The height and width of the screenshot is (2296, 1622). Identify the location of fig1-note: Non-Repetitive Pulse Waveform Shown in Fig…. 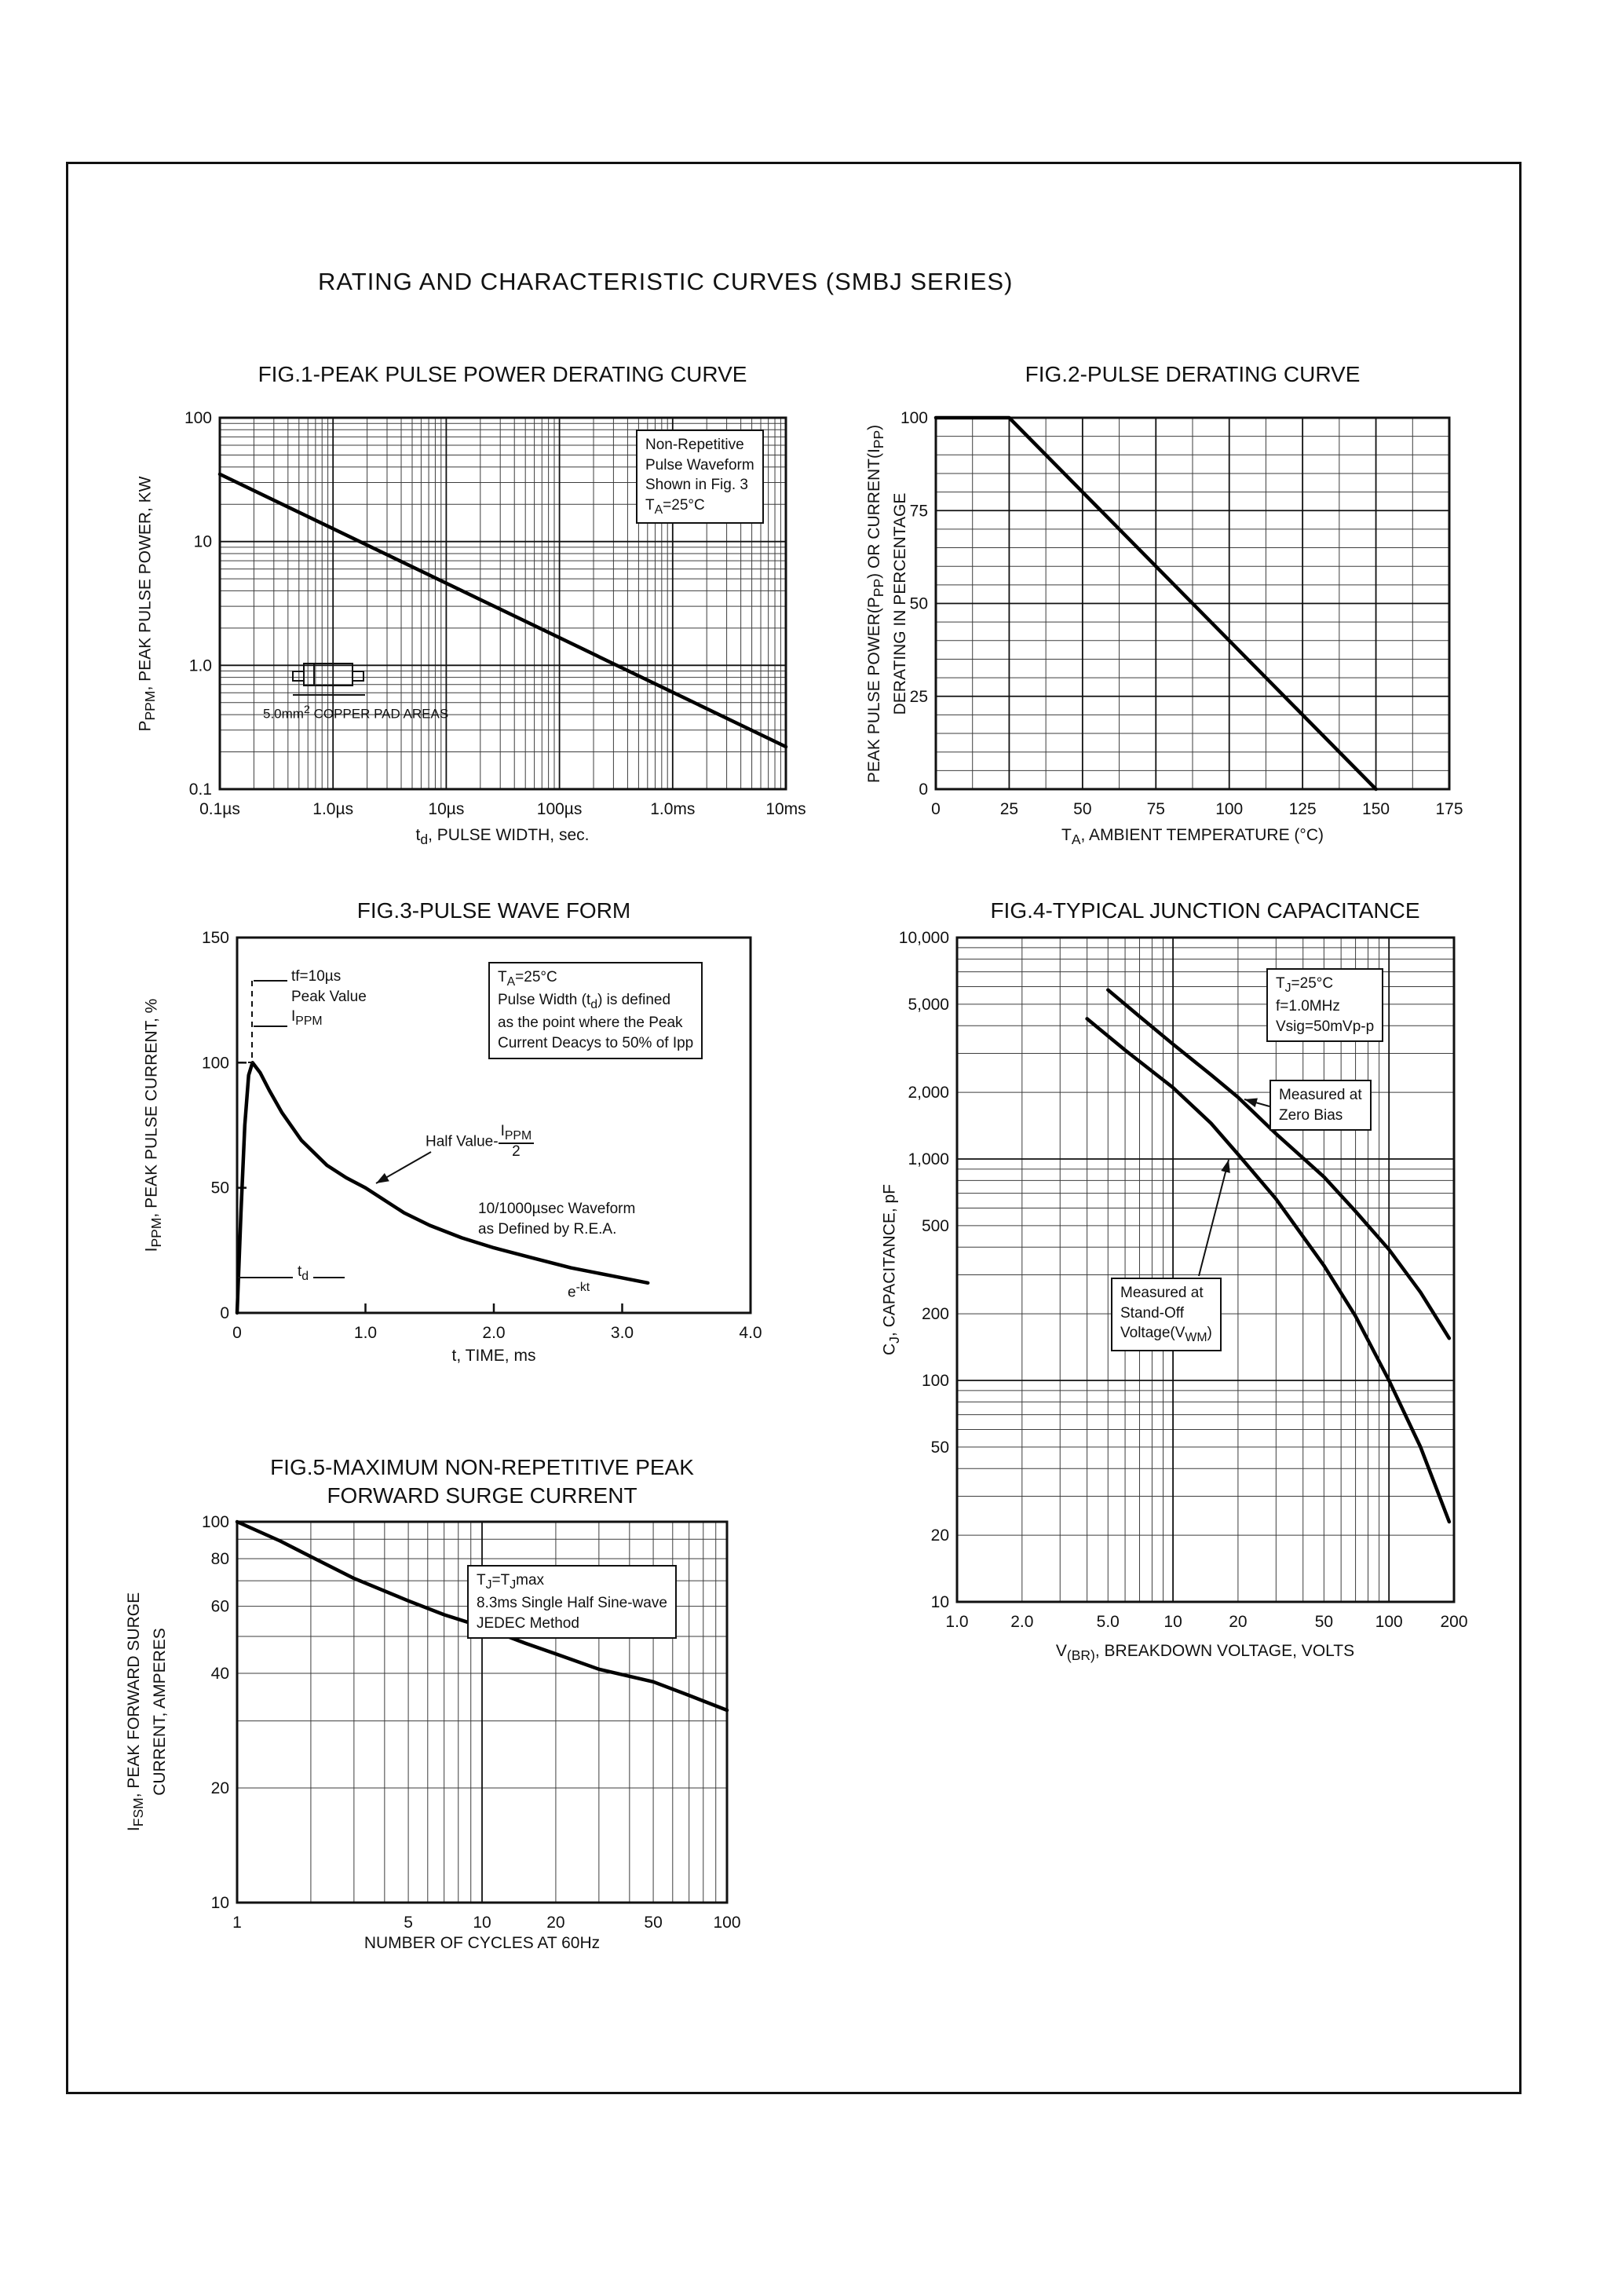
(700, 478).